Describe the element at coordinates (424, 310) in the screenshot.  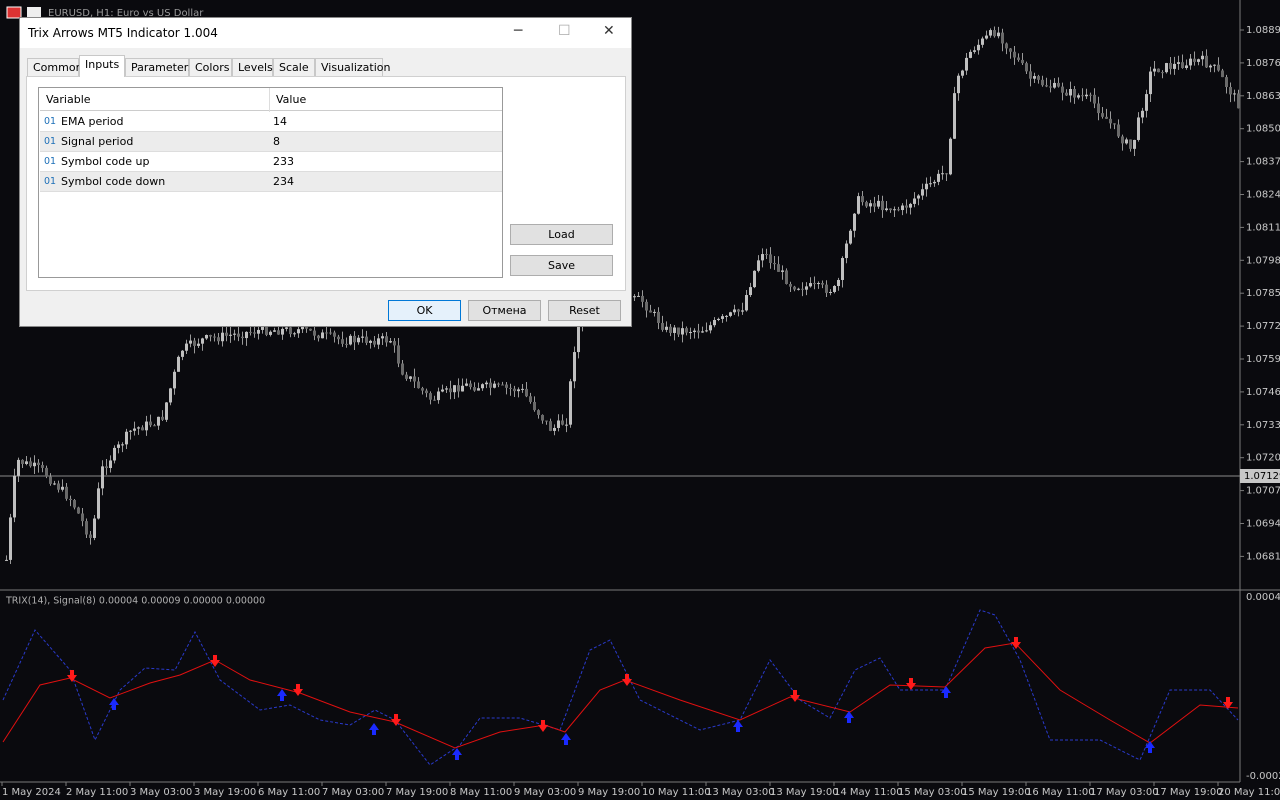
I see `dialog-button: OK` at that location.